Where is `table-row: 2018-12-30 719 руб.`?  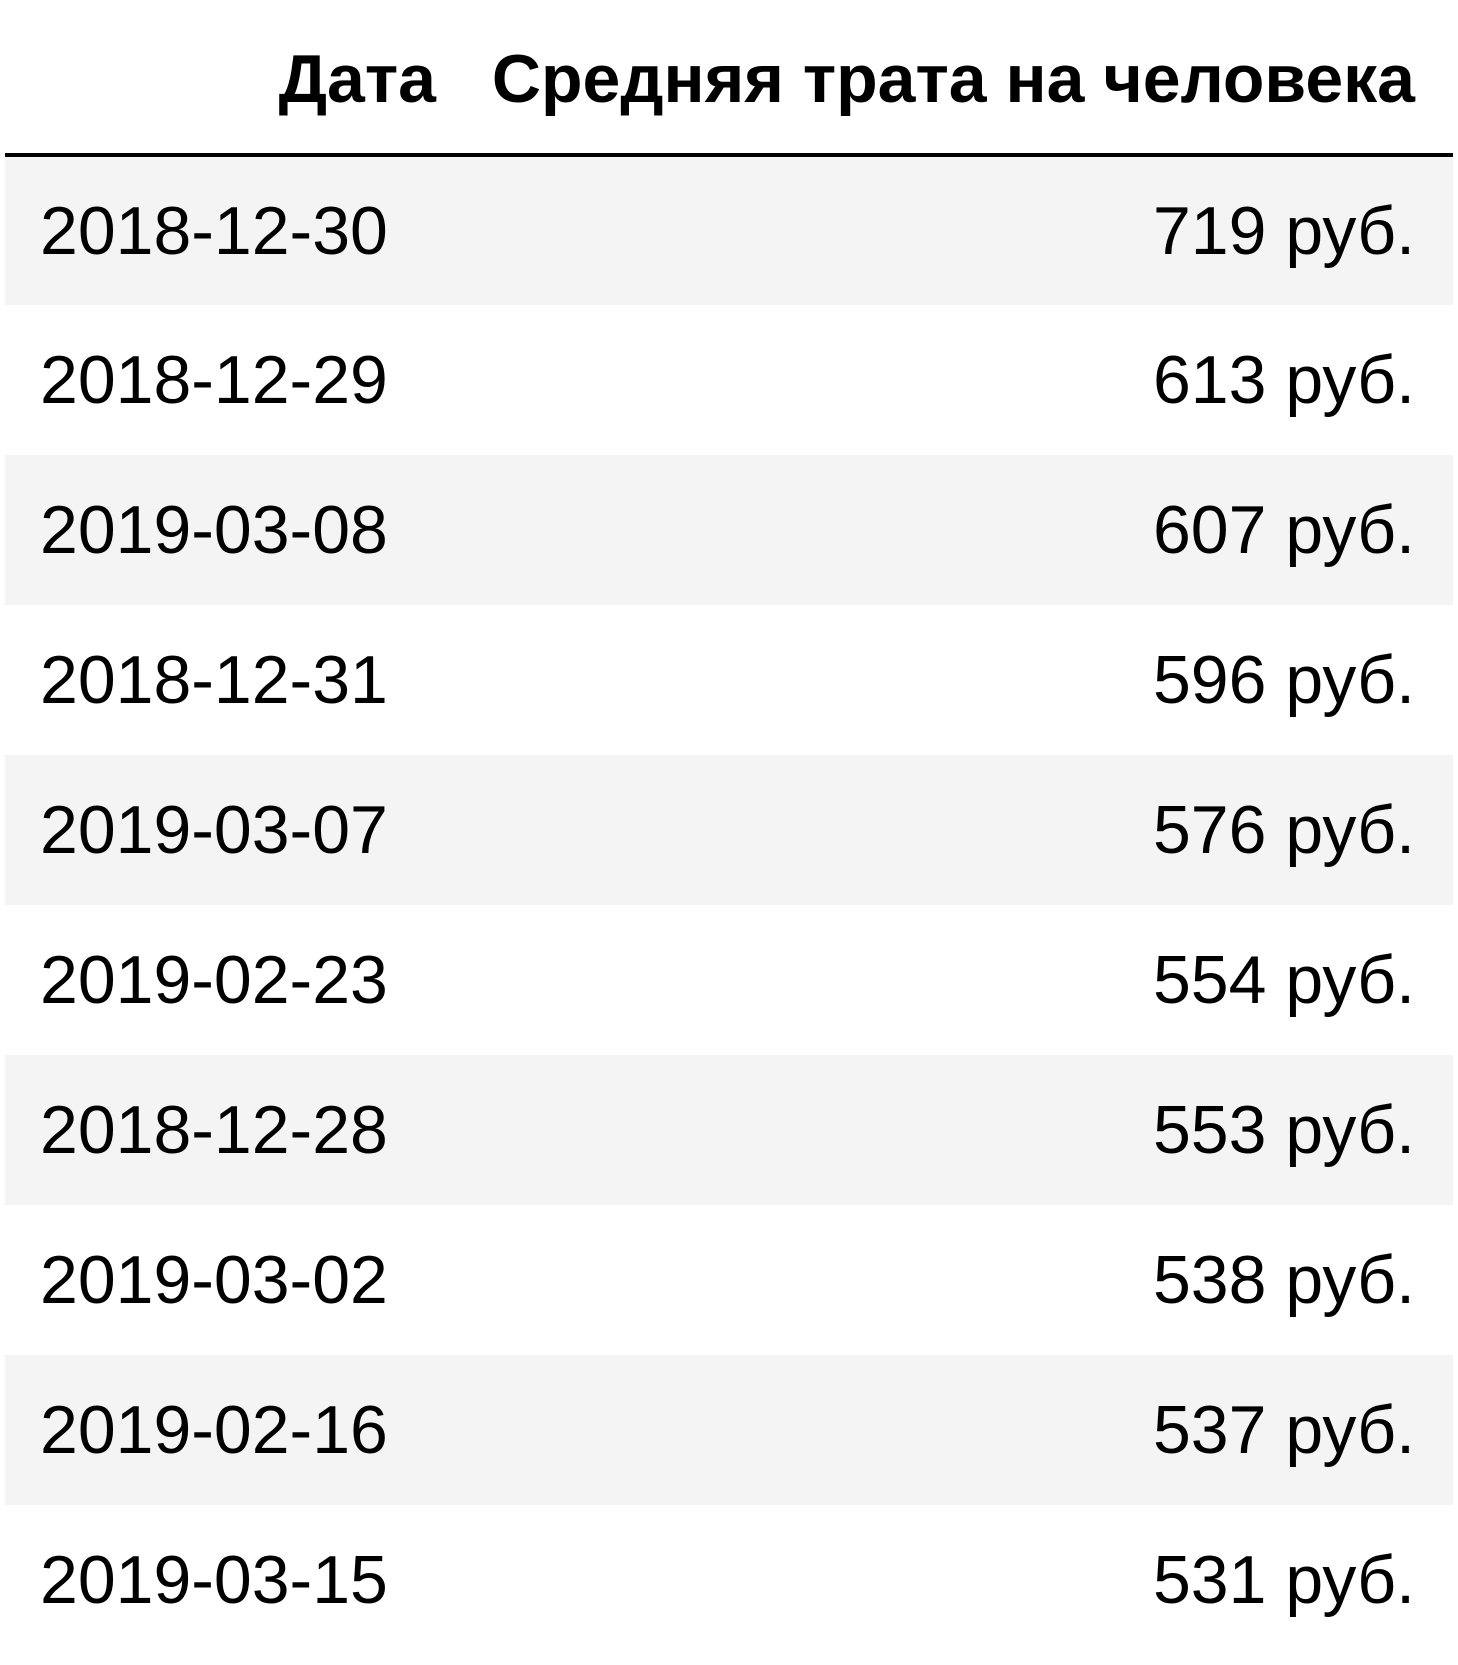 table-row: 2018-12-30 719 руб. is located at coordinates (729, 230).